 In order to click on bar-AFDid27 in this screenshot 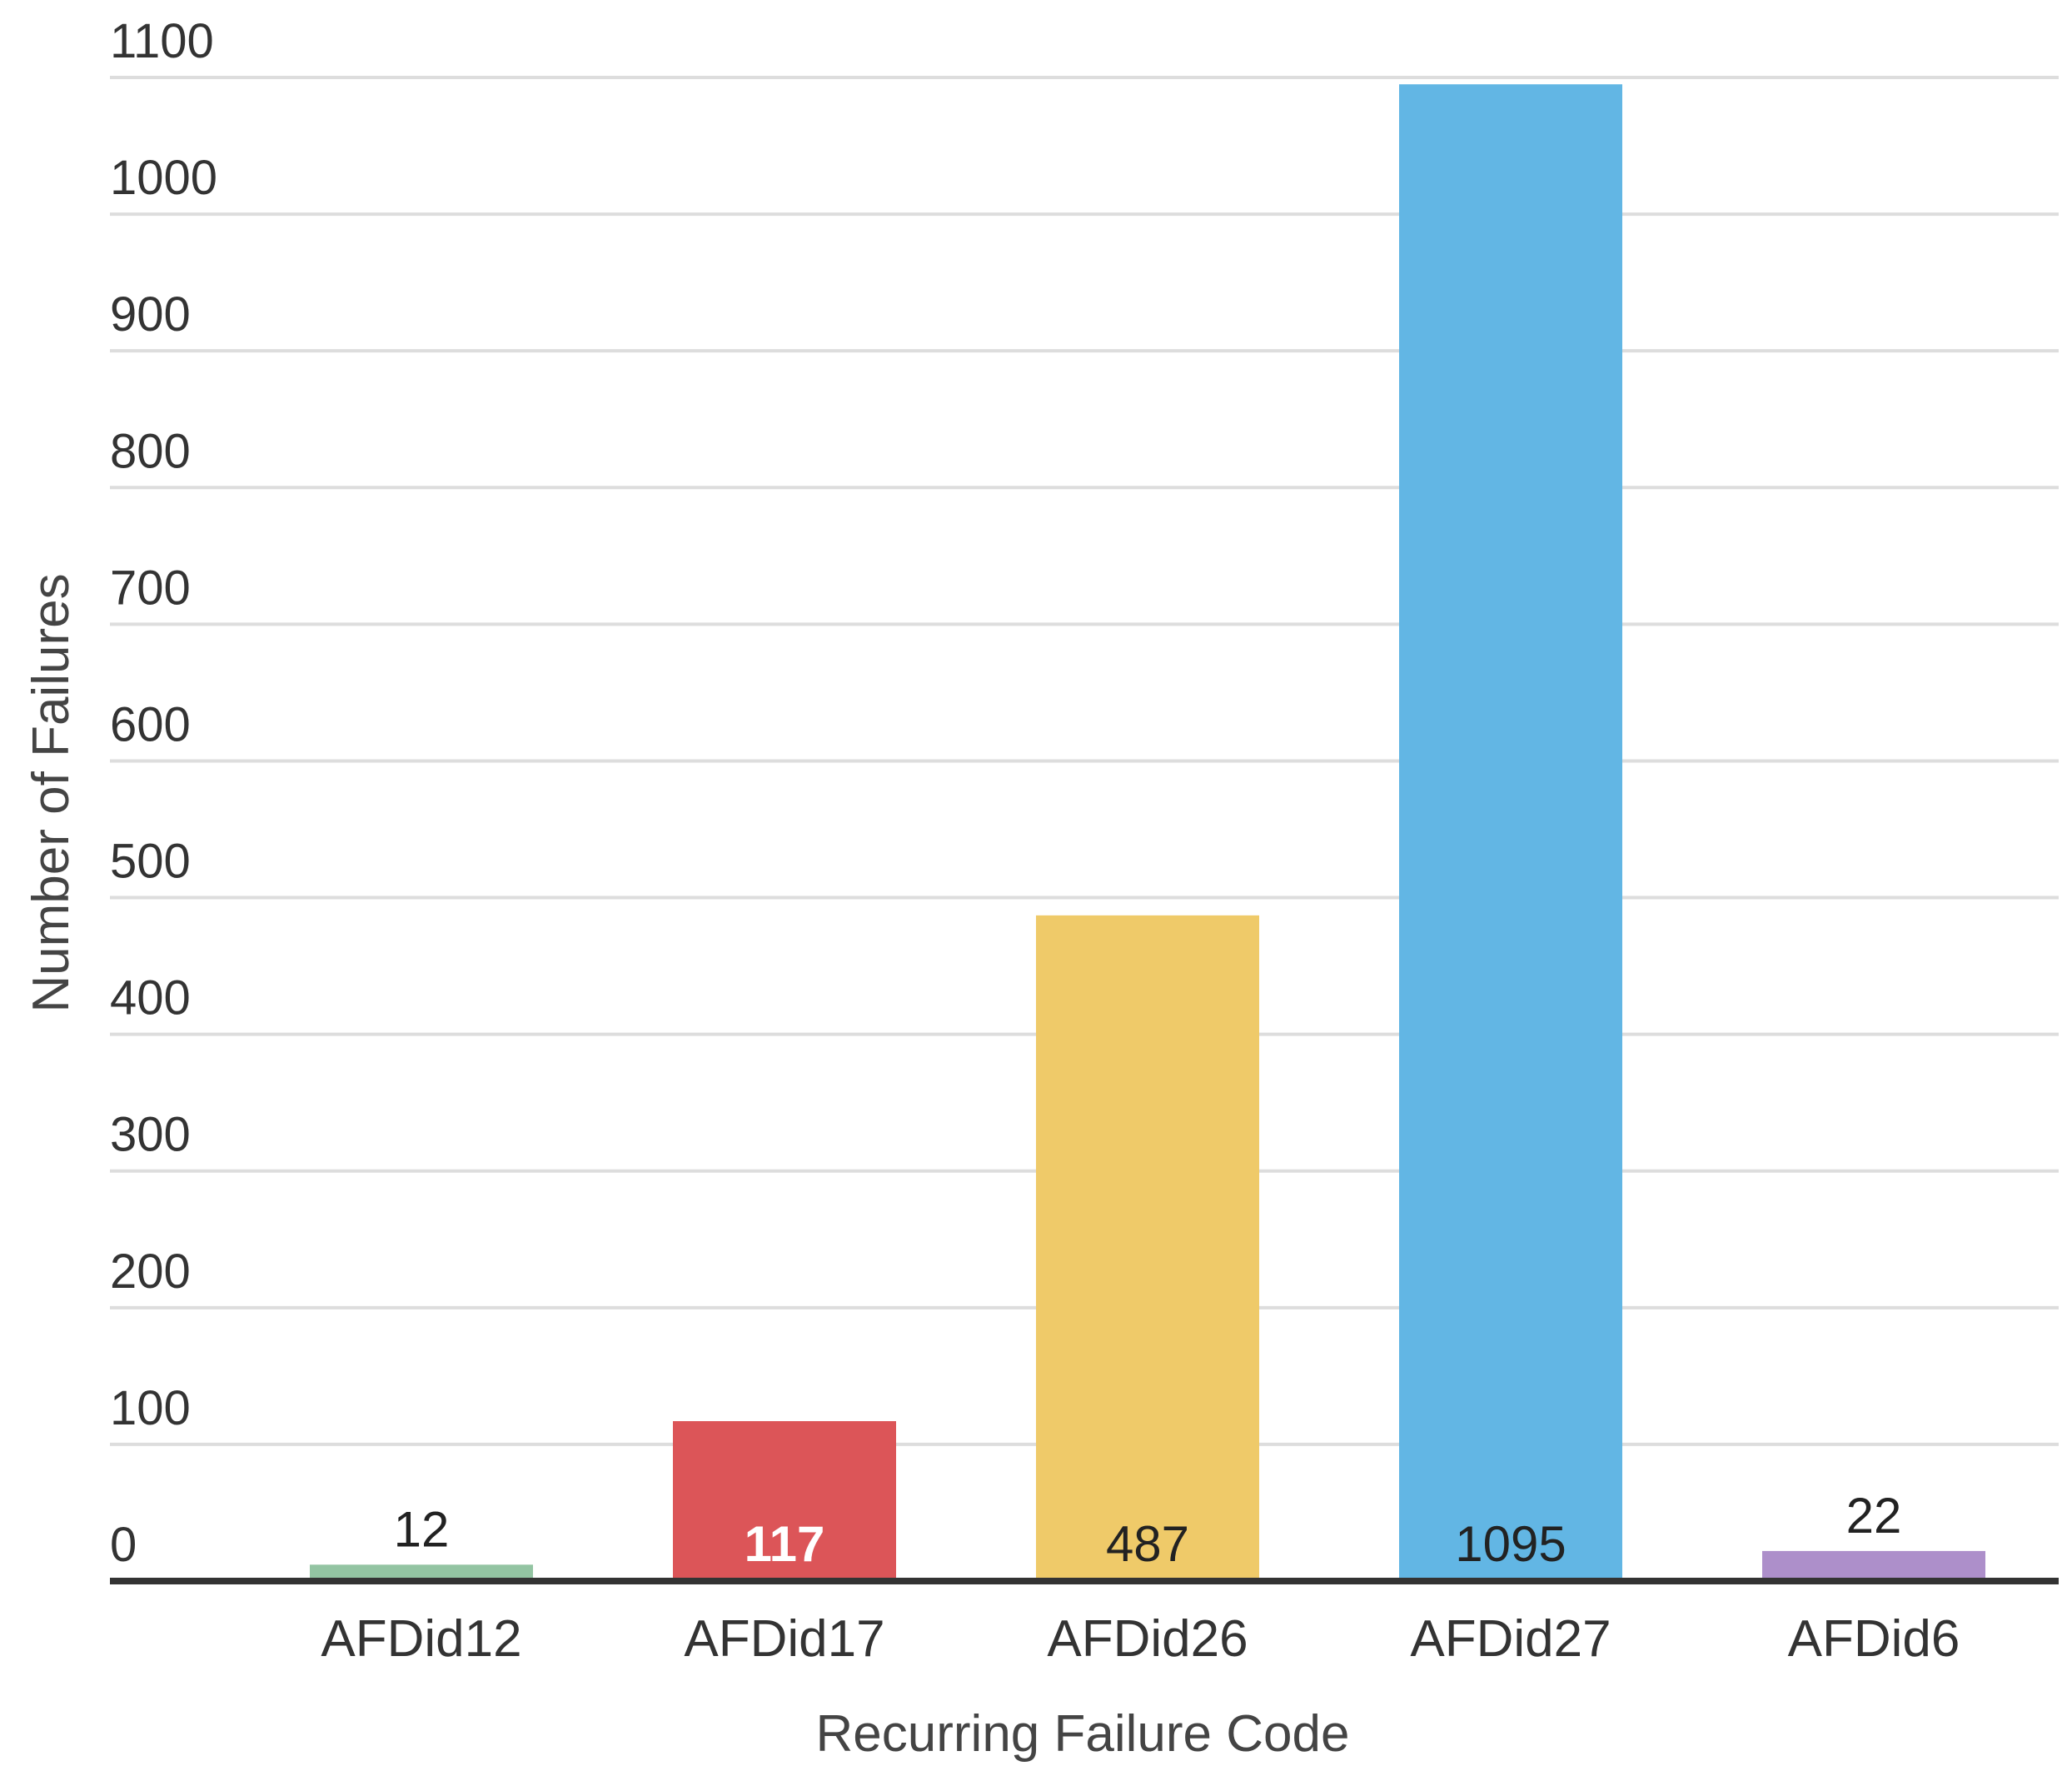, I will do `click(1510, 832)`.